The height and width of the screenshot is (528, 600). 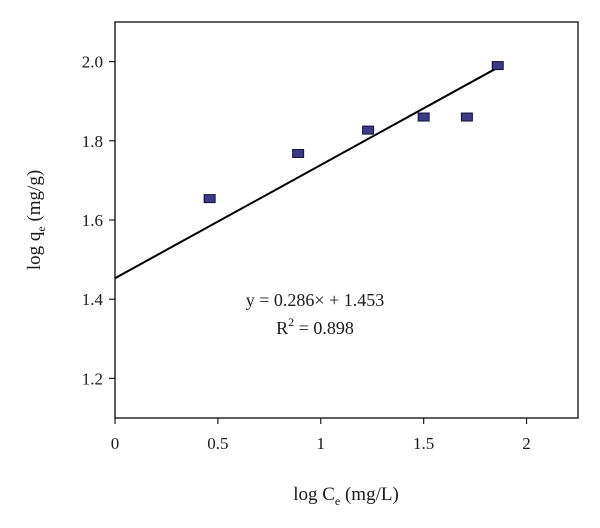 I want to click on y-axis-ticks: 1.2 1.4 1.6 1.8 2.0, so click(x=98, y=220).